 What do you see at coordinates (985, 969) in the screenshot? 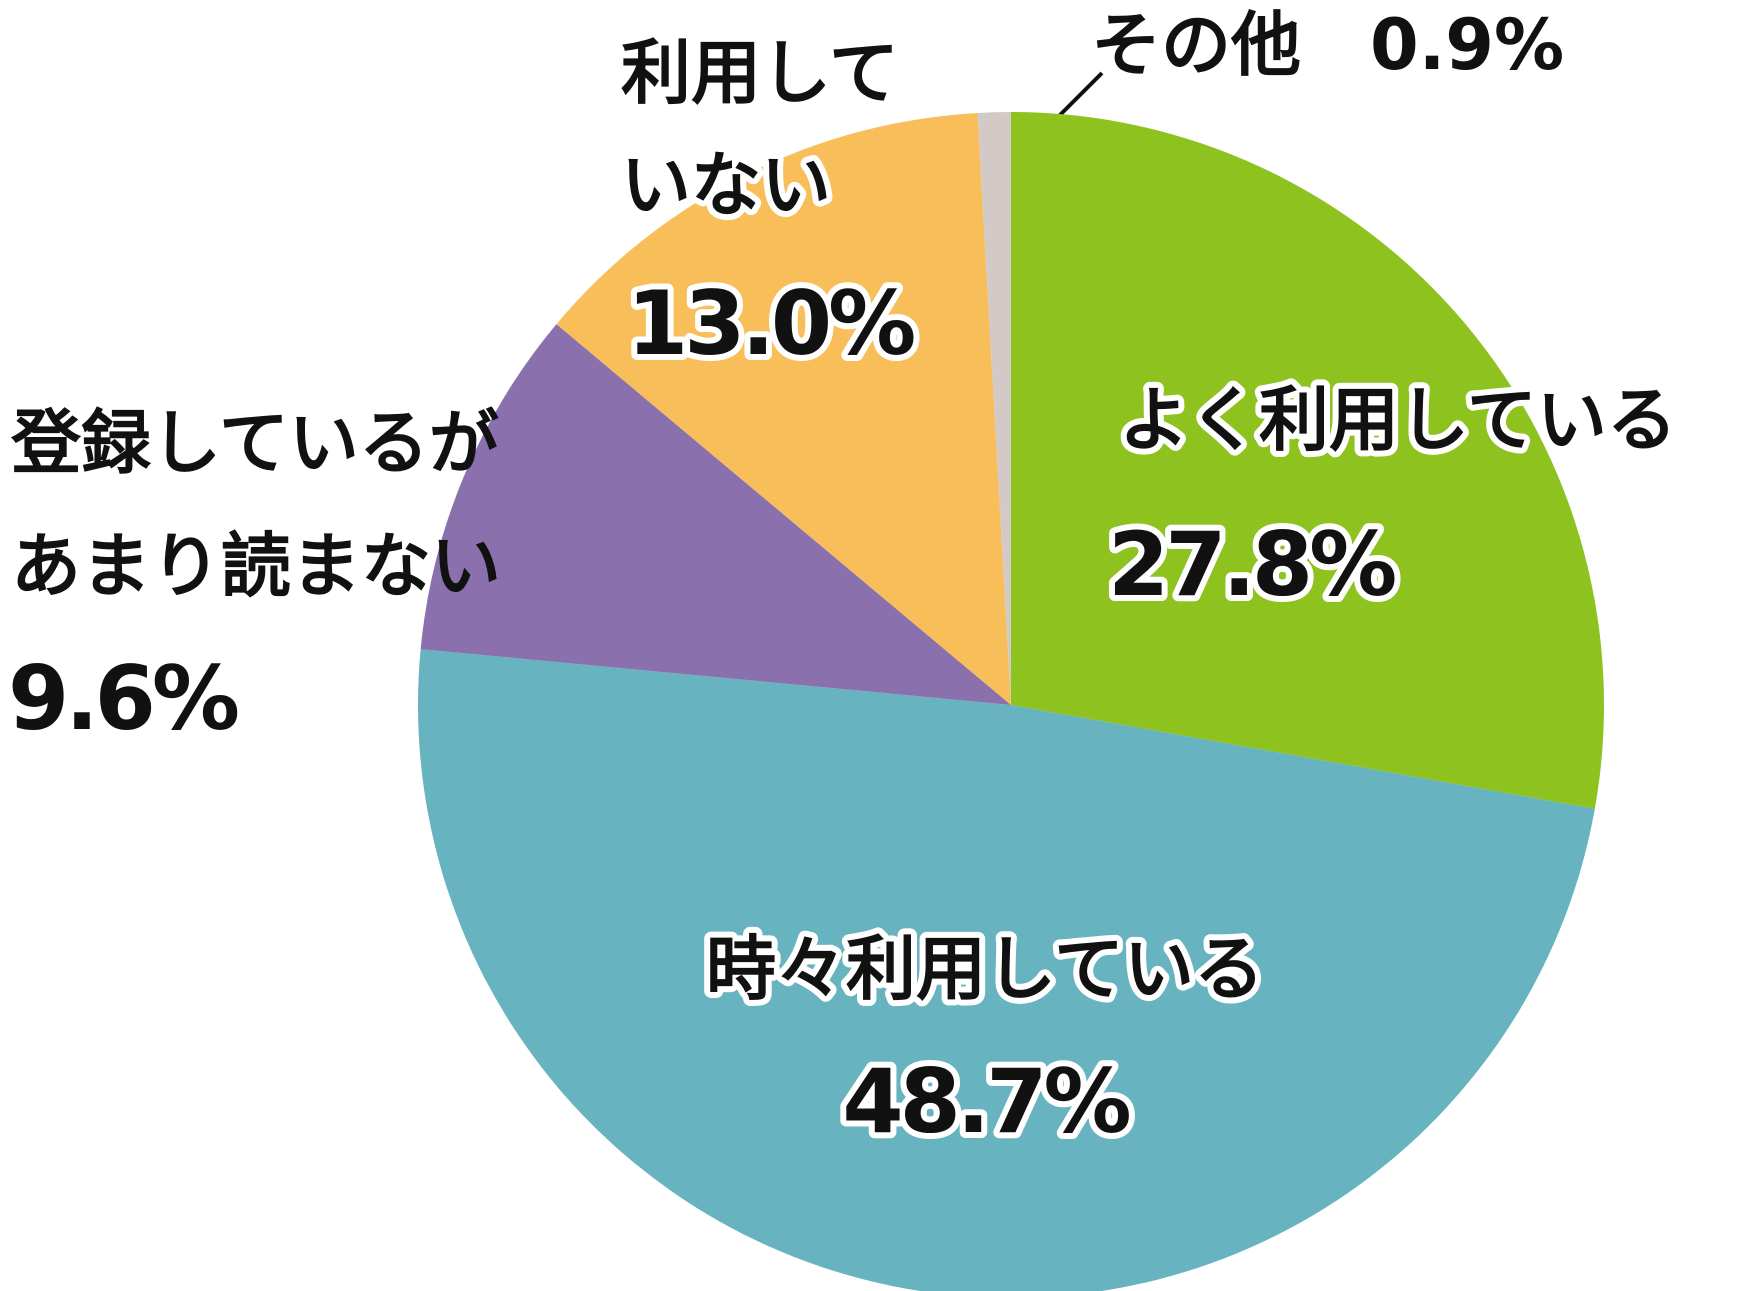
I see `slice-label: 時々利用している` at bounding box center [985, 969].